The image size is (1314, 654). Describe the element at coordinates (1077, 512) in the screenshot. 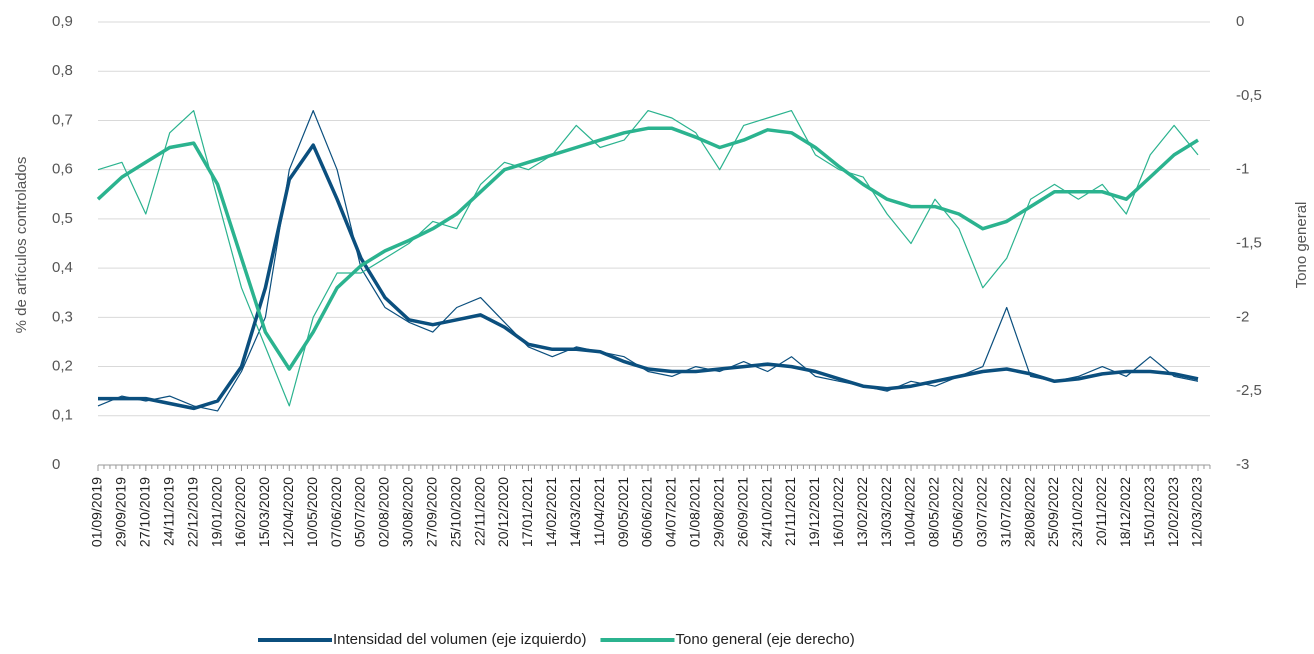

I see `x-tick-label: 23/10/2022` at that location.